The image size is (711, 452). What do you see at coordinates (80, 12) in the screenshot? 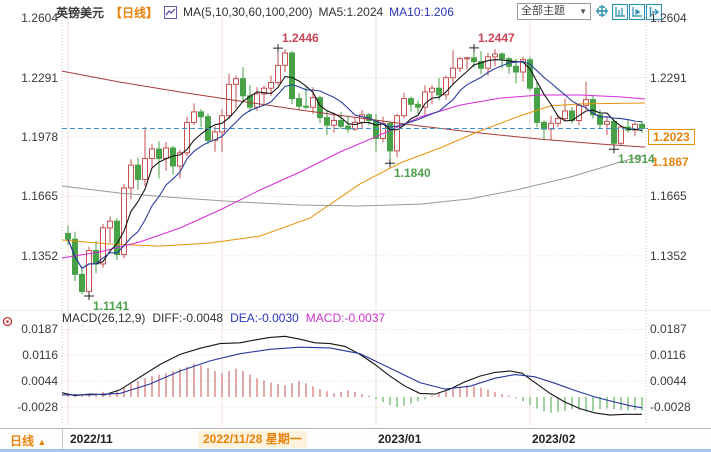
I see `symbol-name: 英镑美元` at bounding box center [80, 12].